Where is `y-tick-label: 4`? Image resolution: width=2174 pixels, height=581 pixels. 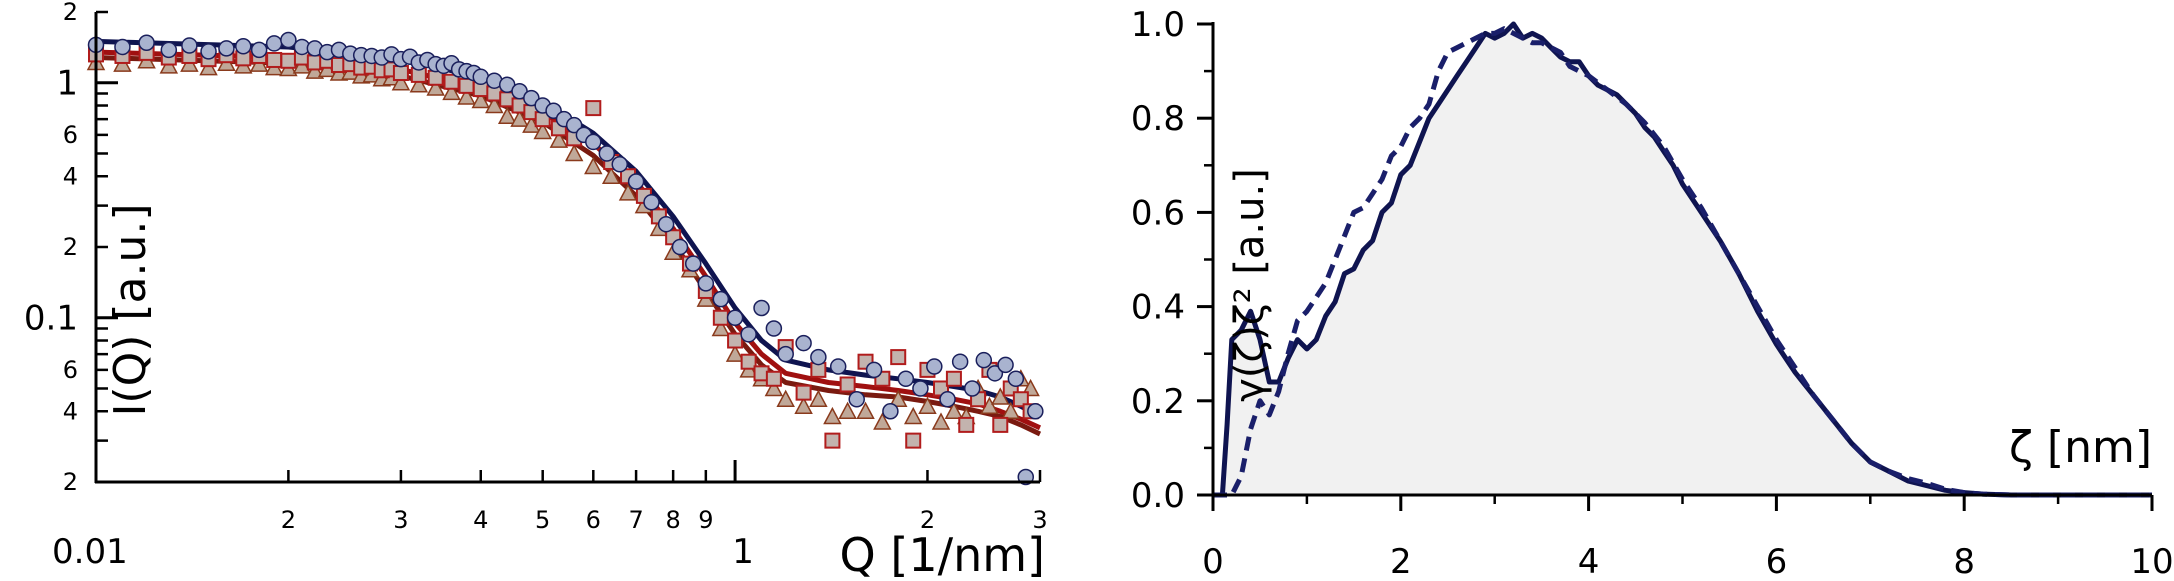
y-tick-label: 4 is located at coordinates (70, 176).